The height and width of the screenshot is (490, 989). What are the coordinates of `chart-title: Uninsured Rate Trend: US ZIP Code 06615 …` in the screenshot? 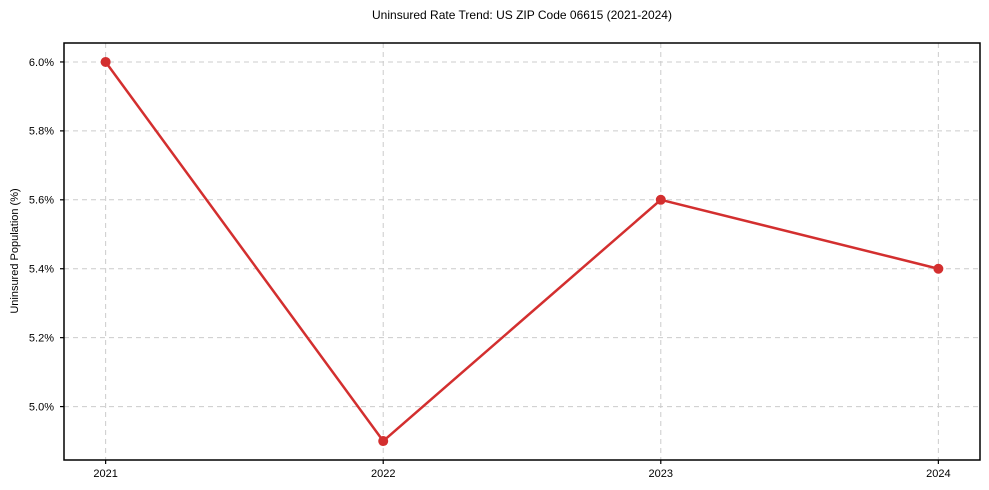 It's located at (522, 15).